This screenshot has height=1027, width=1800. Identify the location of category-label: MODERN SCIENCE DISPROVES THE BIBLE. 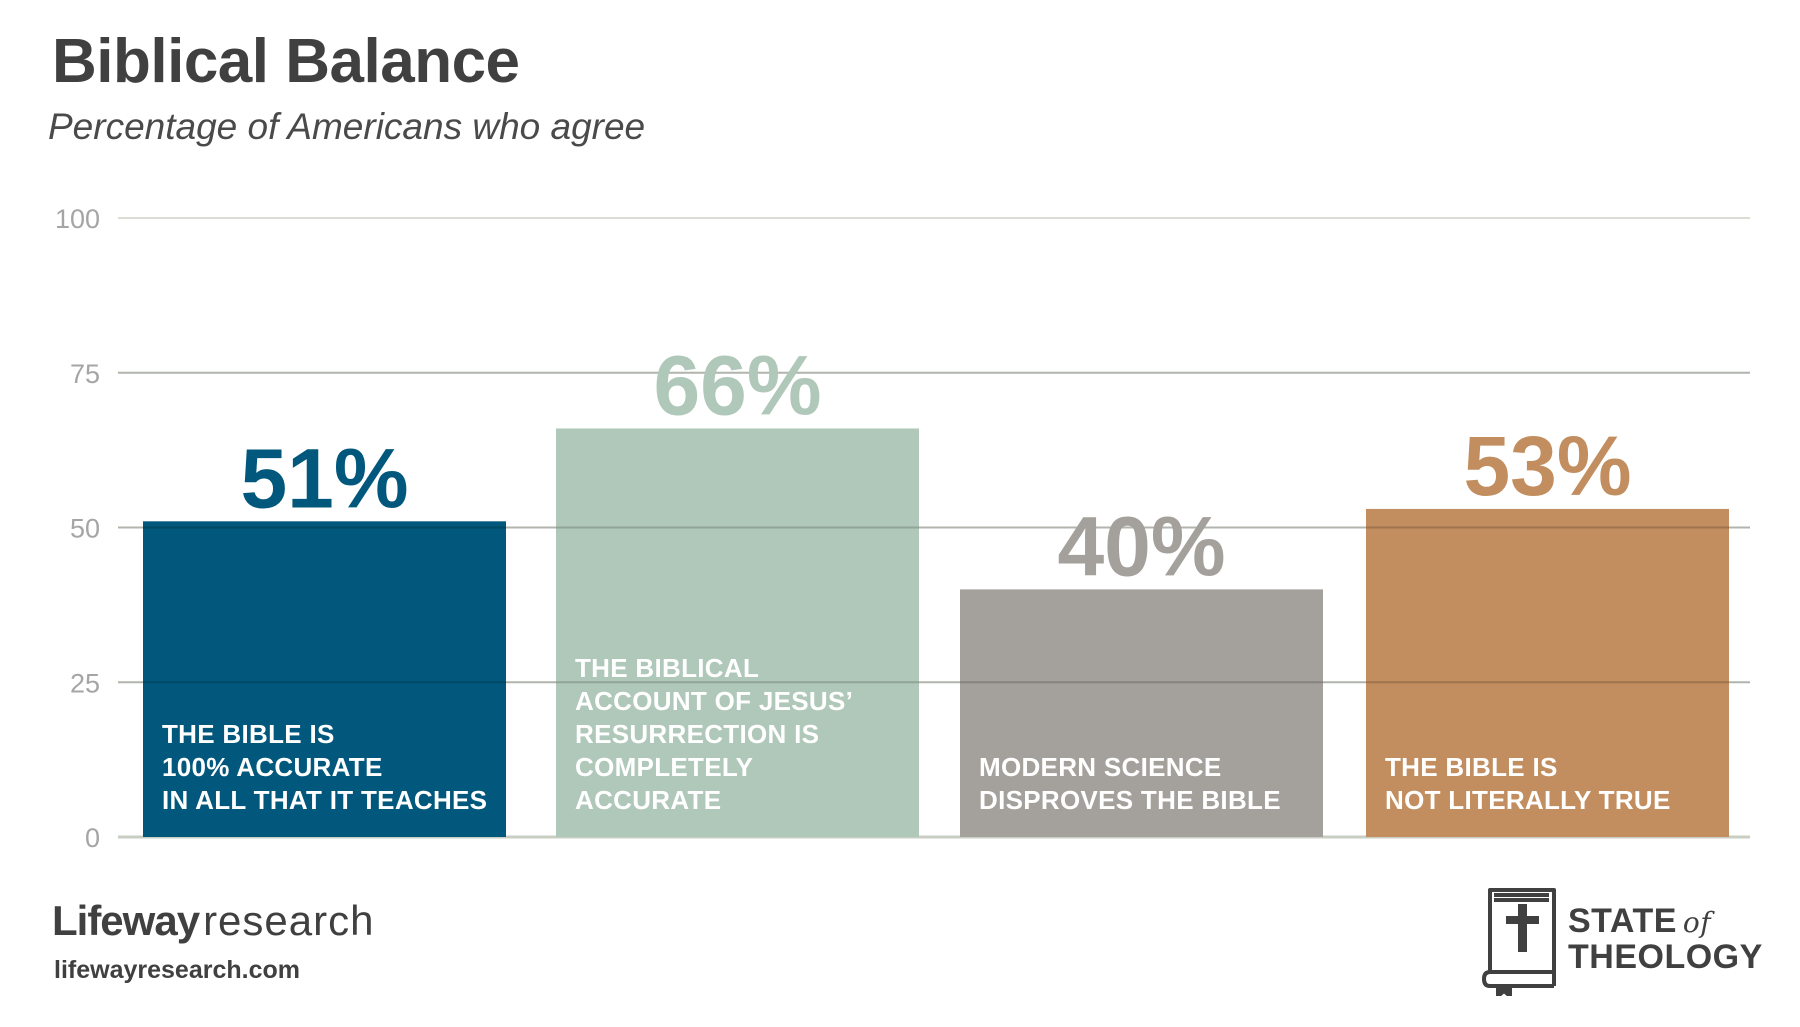
(1130, 783).